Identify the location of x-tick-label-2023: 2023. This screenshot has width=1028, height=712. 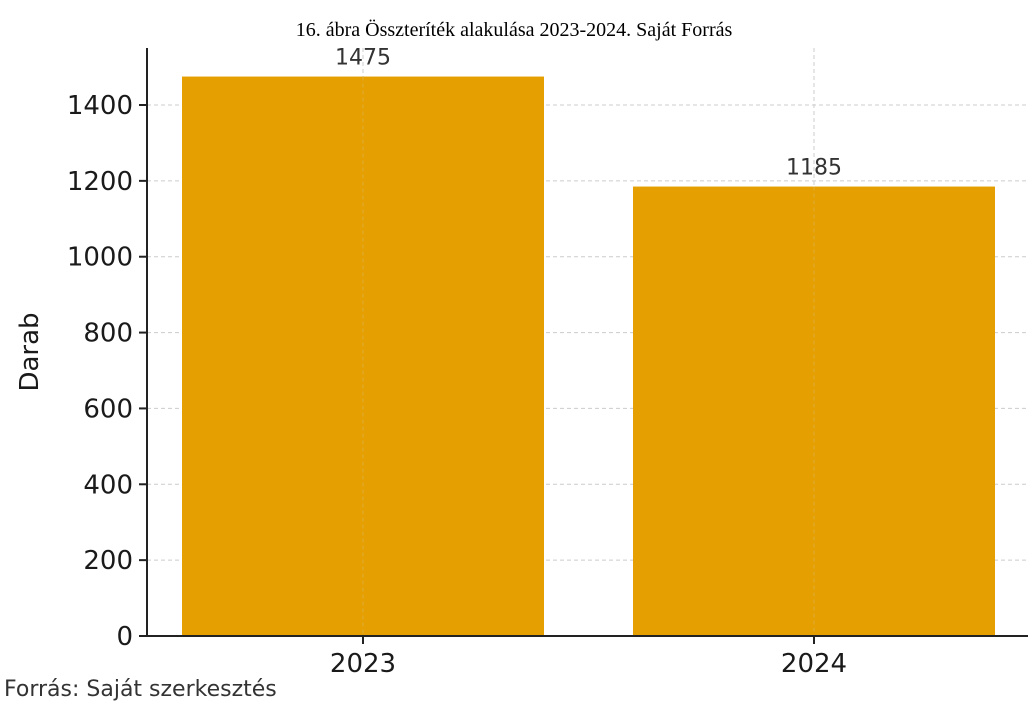
(363, 664).